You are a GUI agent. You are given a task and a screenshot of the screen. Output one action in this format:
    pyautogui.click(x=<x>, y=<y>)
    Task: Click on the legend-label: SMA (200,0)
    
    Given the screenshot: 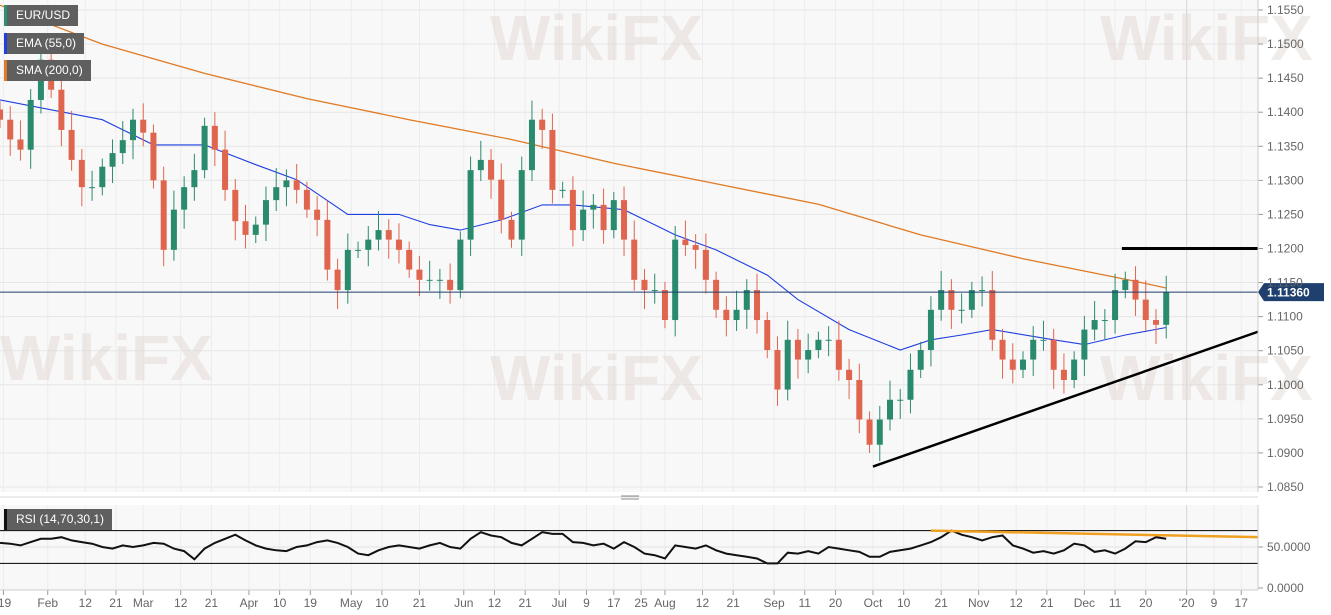 What is the action you would take?
    pyautogui.click(x=49, y=70)
    